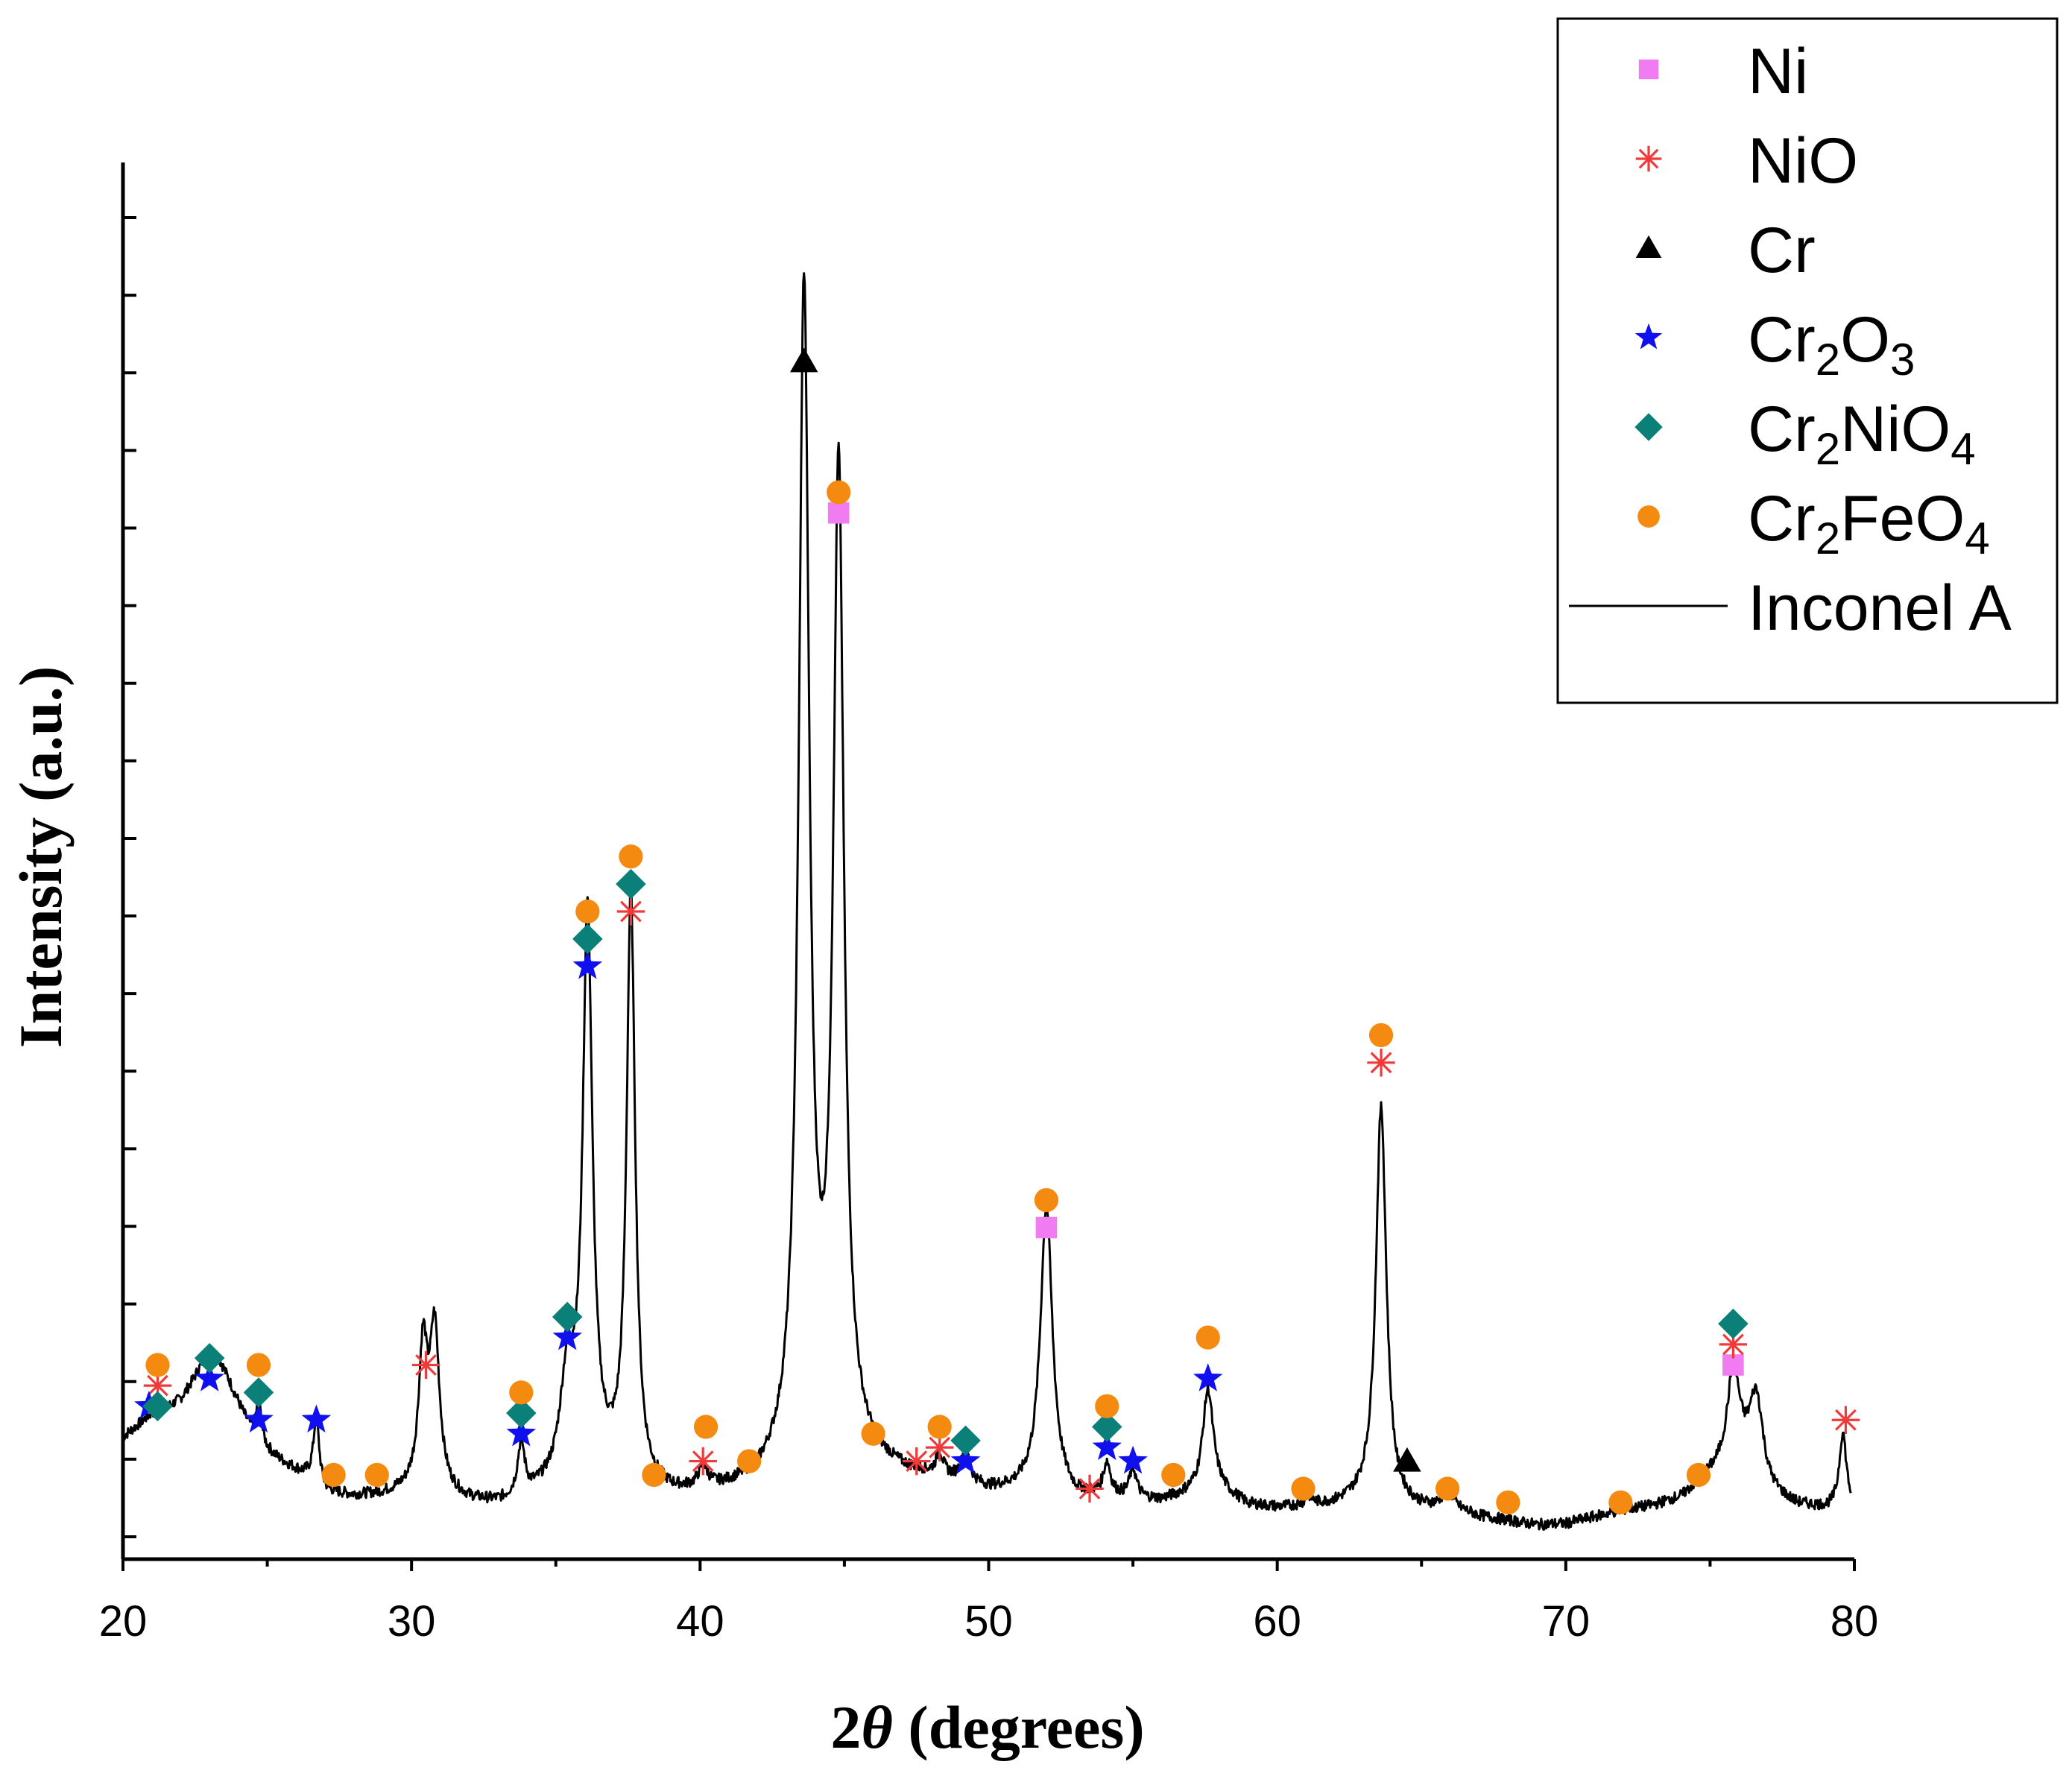 Image resolution: width=2072 pixels, height=1779 pixels. Describe the element at coordinates (1803, 161) in the screenshot. I see `legend-label: NiO` at that location.